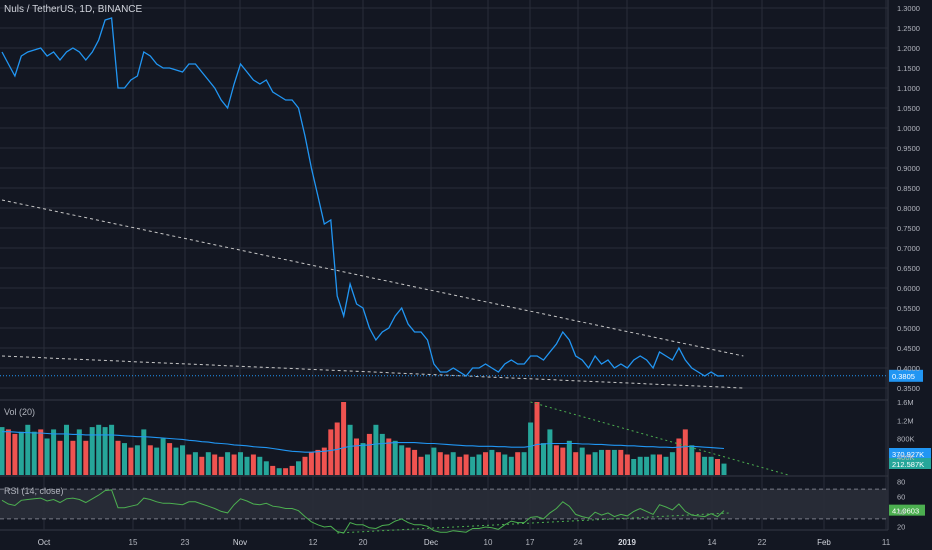  Describe the element at coordinates (185, 542) in the screenshot. I see `x-tick-label: 23` at that location.